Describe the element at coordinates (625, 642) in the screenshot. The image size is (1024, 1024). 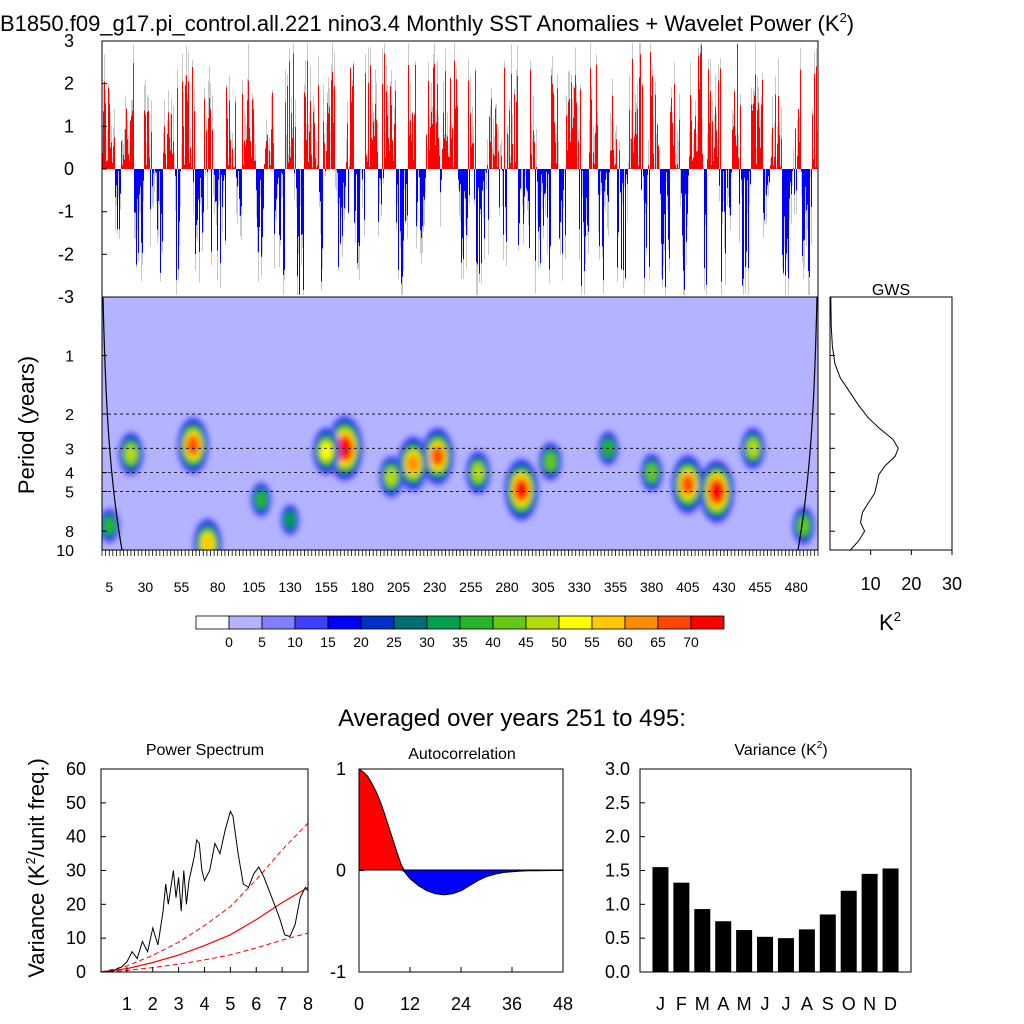
I see `colorbar-label: 60` at that location.